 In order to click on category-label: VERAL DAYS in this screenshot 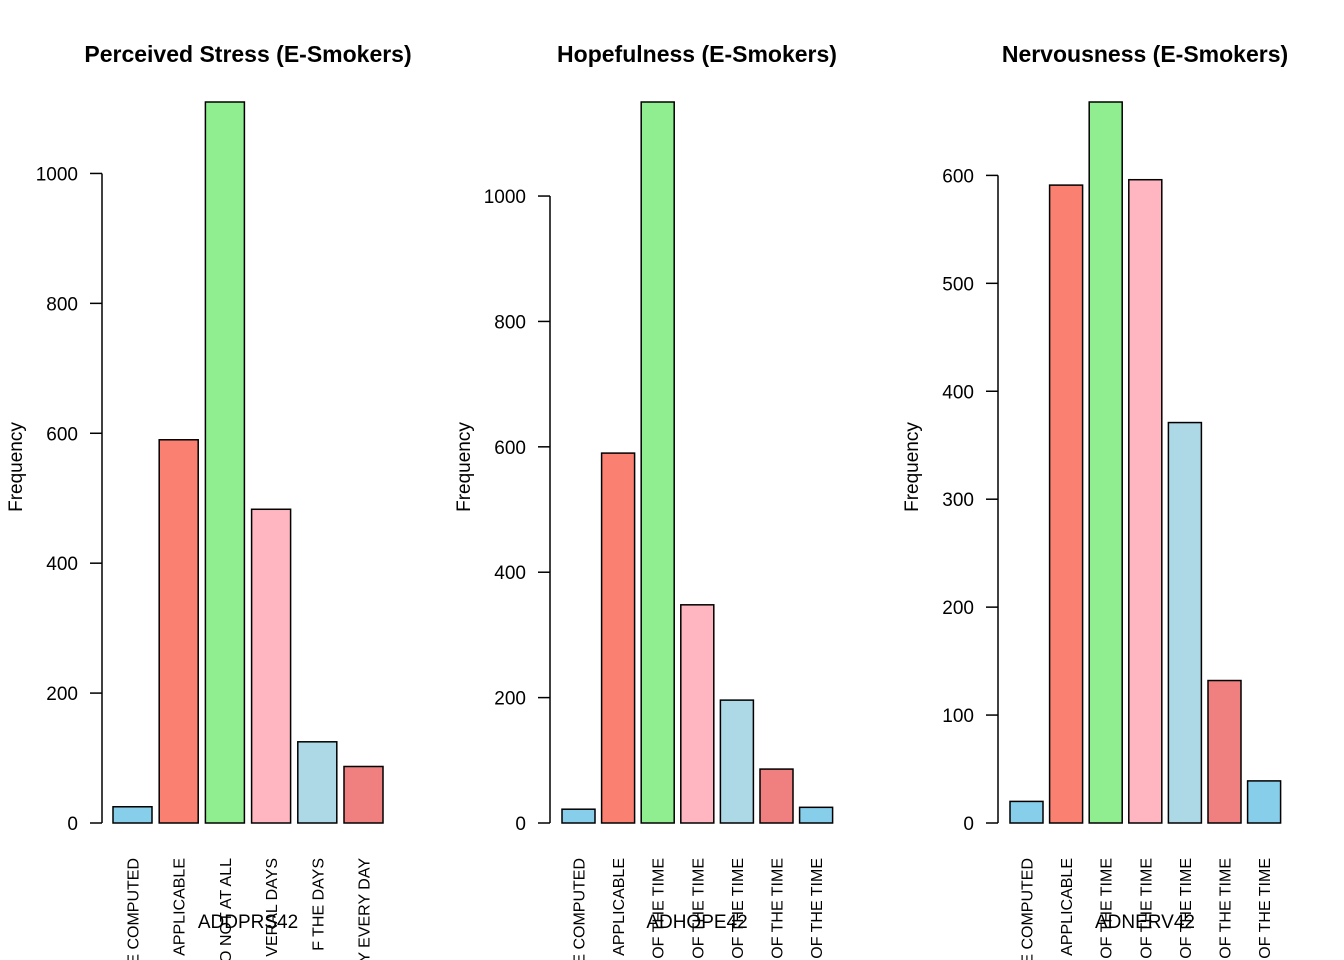, I will do `click(272, 907)`.